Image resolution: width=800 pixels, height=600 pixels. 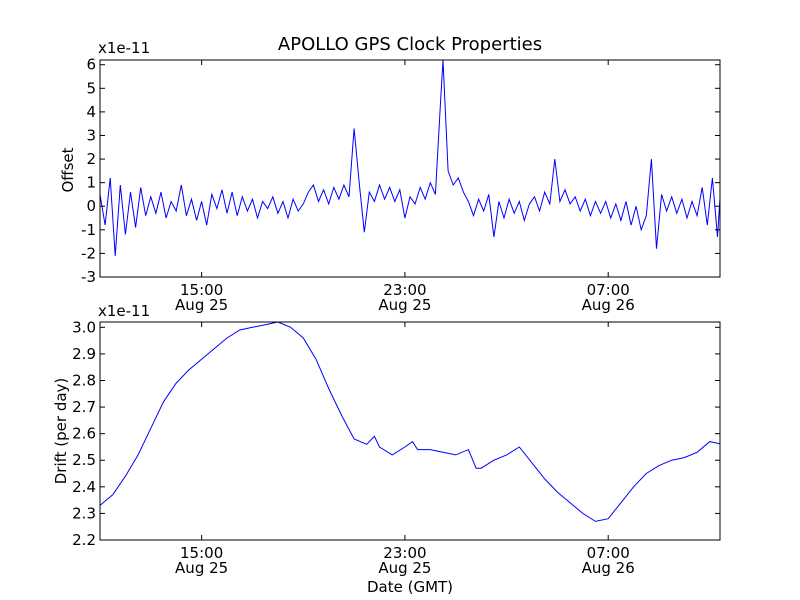 I want to click on drift-ytick-label: 2.8, so click(x=84, y=380).